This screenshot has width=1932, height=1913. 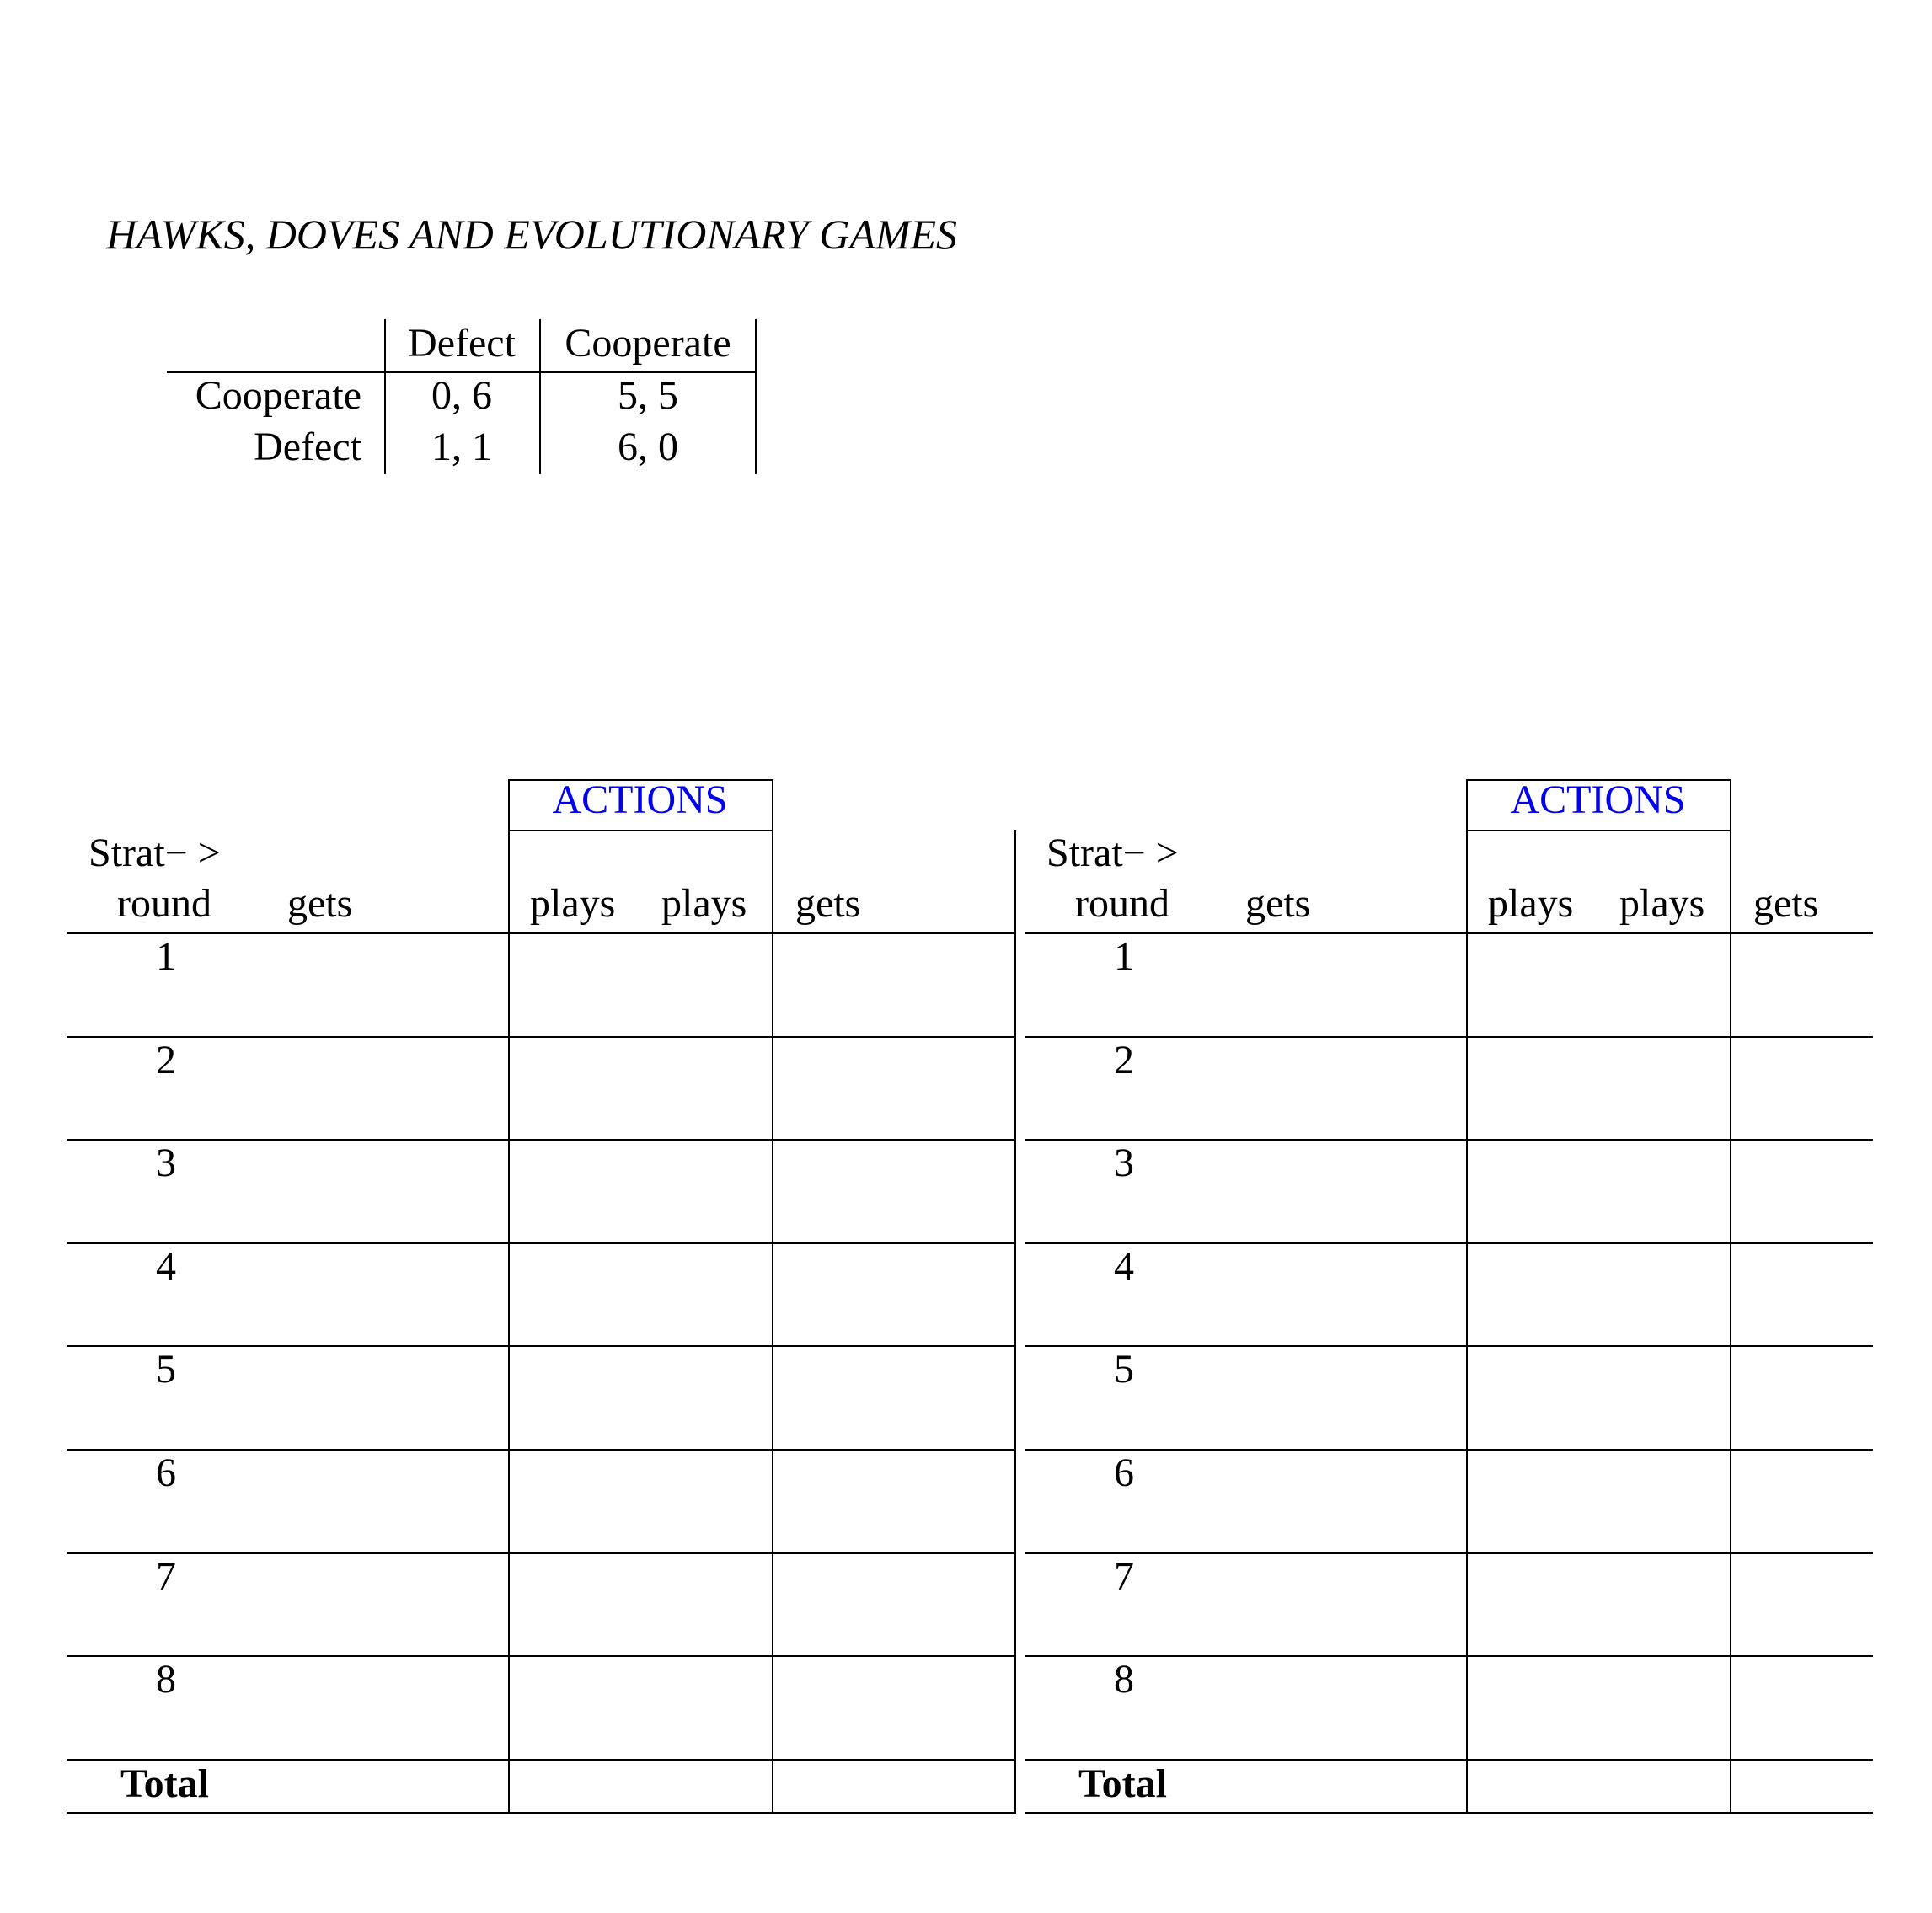 What do you see at coordinates (278, 395) in the screenshot?
I see `row-label: Cooperate` at bounding box center [278, 395].